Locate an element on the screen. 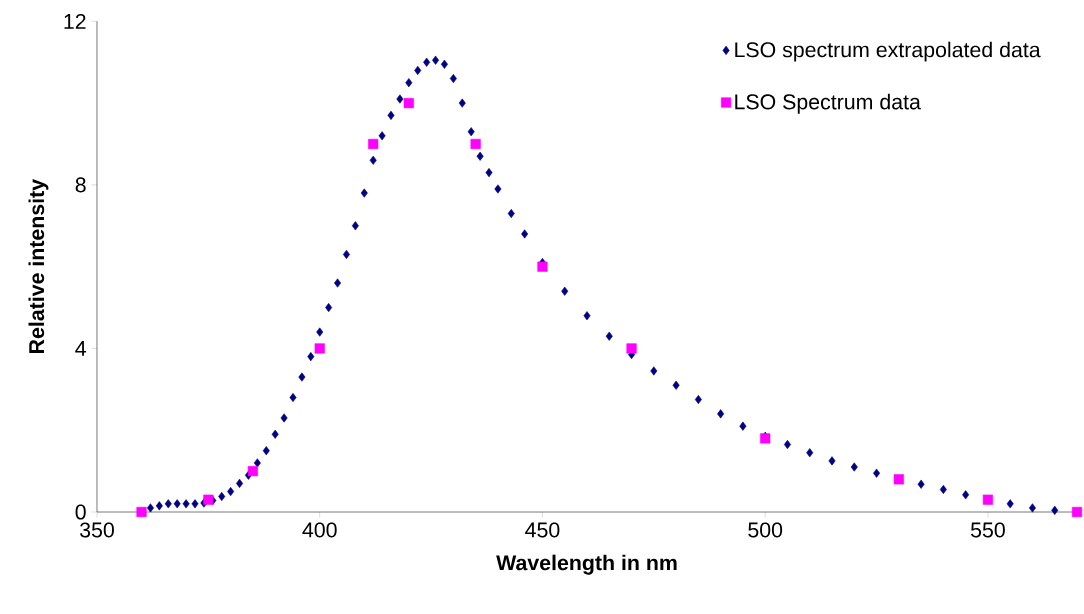  x-tick-label: 550 is located at coordinates (987, 530).